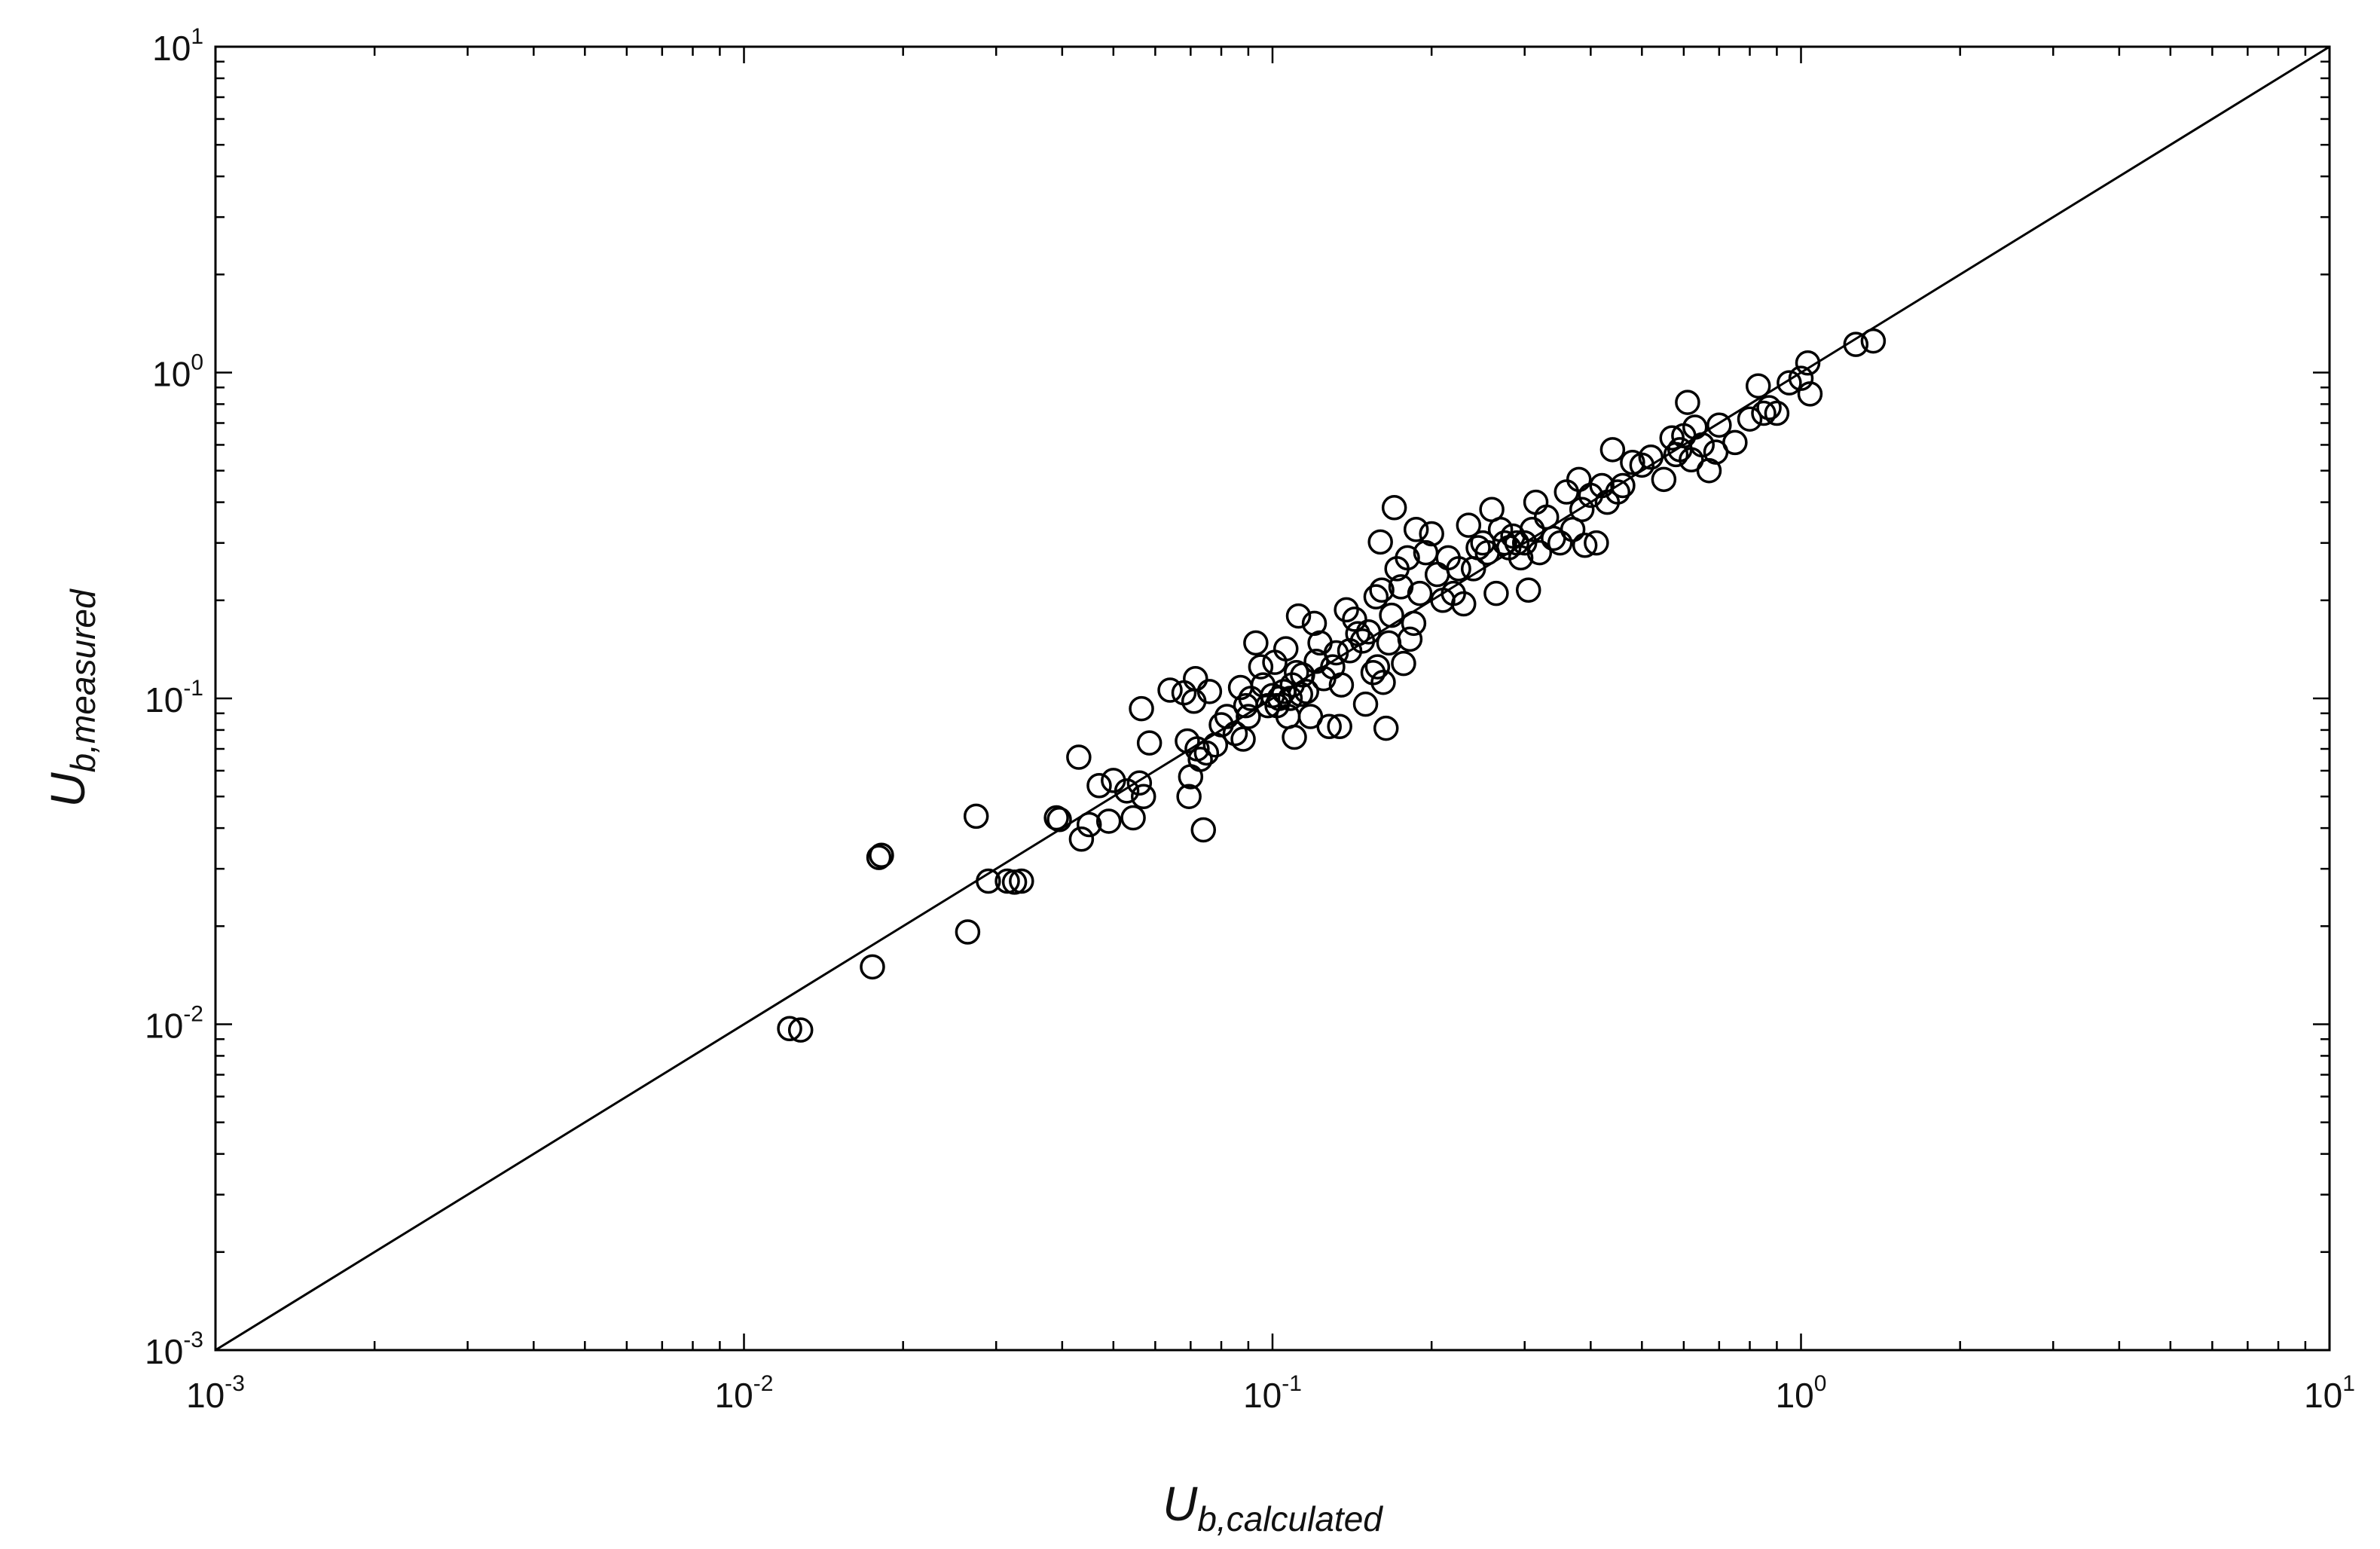 The width and height of the screenshot is (2380, 1549). What do you see at coordinates (2329, 1393) in the screenshot?
I see `x-tick-label: 10¹` at bounding box center [2329, 1393].